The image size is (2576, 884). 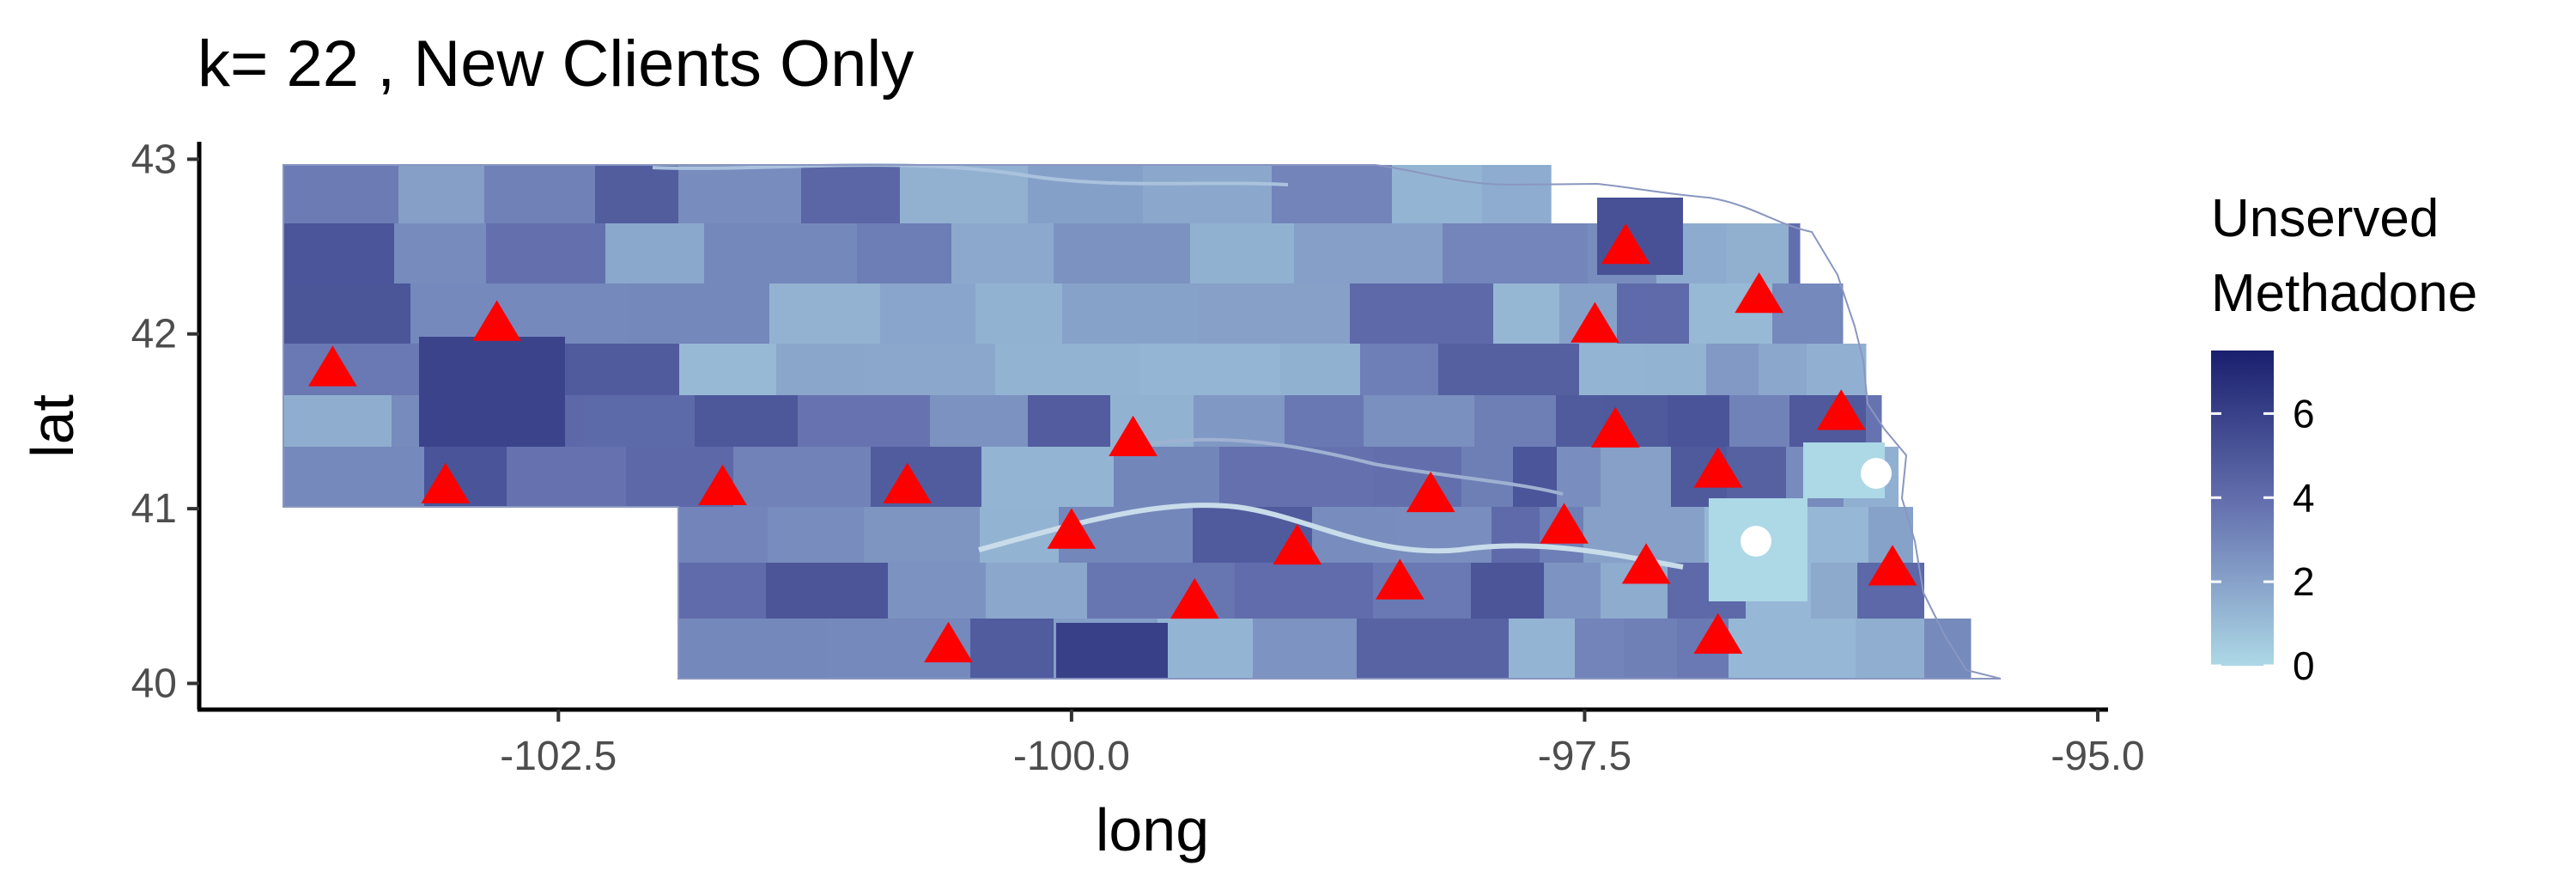 I want to click on y-tick-label: 40, so click(x=154, y=684).